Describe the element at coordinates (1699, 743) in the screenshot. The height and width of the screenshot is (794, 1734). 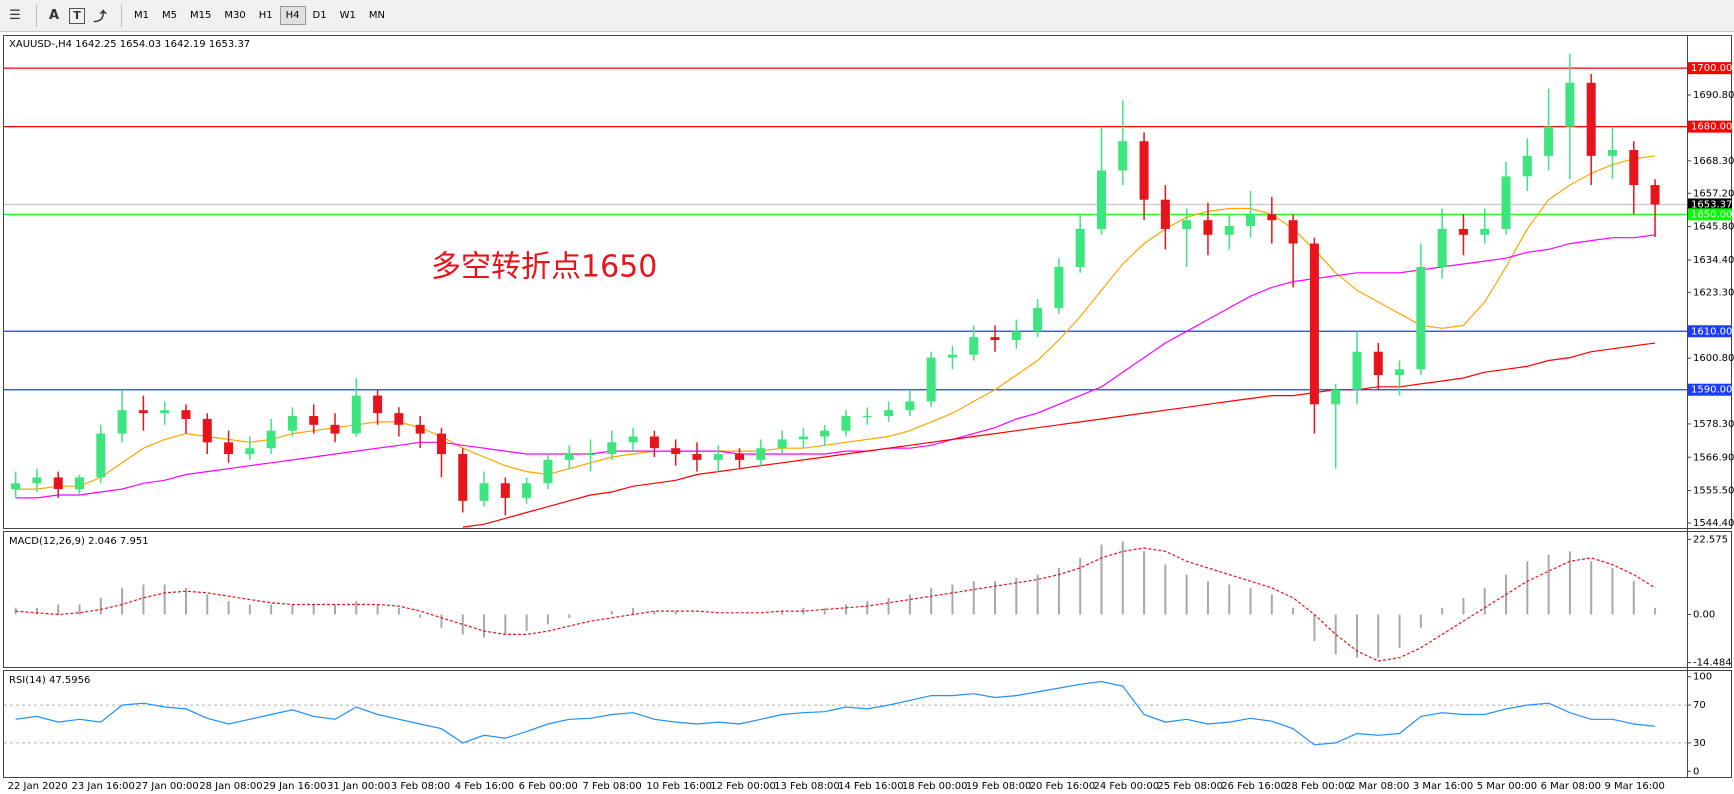
I see `y-tick-label: 30` at that location.